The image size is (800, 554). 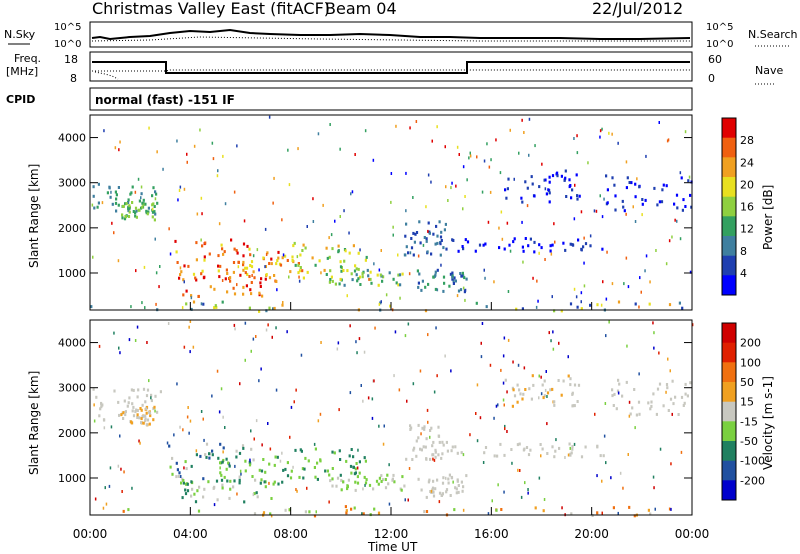 I want to click on velocity-colorbar-label: Velocity [m s-1], so click(x=768, y=423).